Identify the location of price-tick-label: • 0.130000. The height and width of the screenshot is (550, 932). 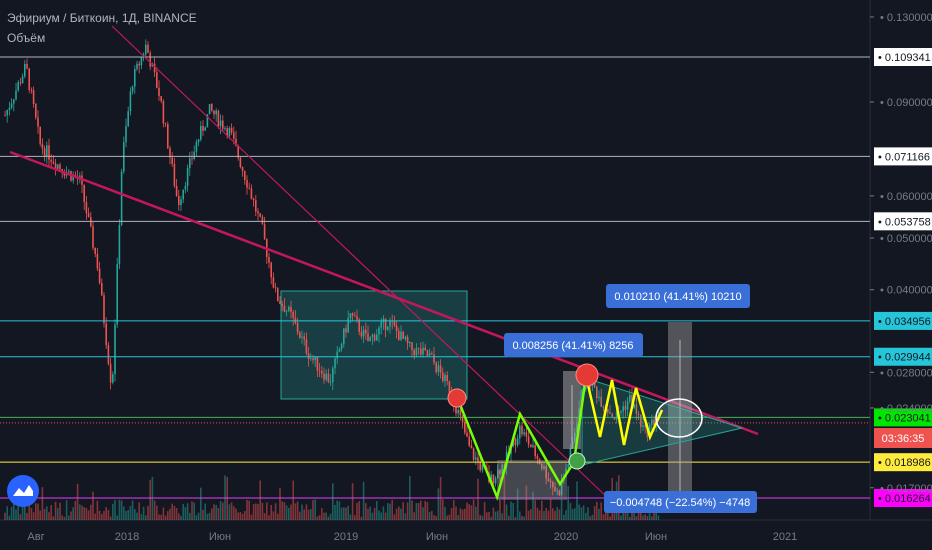
(906, 18).